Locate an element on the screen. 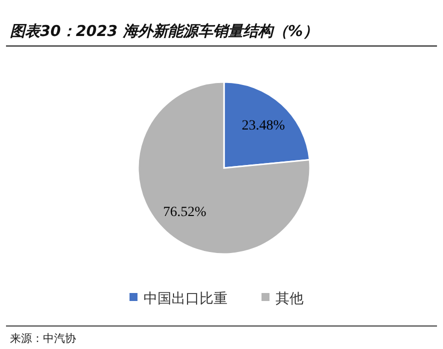 The height and width of the screenshot is (349, 443). source-note: 来源：中汽协 is located at coordinates (43, 338).